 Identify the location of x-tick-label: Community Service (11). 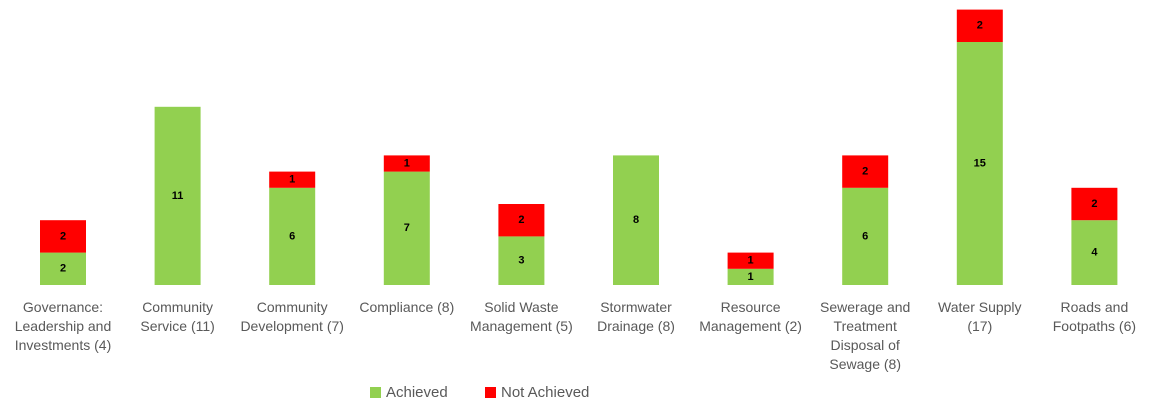
(177, 316).